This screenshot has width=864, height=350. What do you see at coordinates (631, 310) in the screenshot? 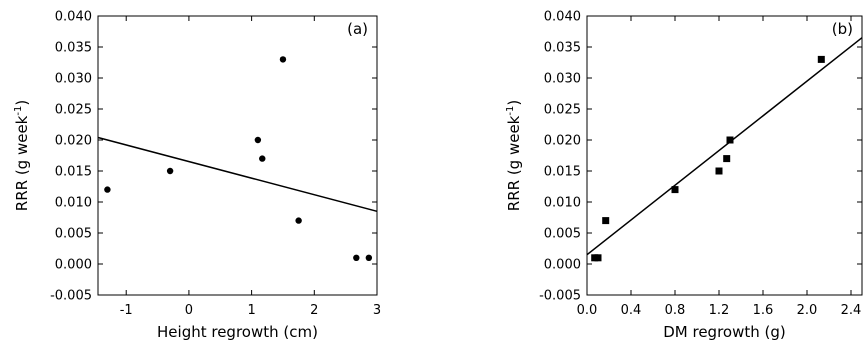
I see `x-tick-label: 0.4` at bounding box center [631, 310].